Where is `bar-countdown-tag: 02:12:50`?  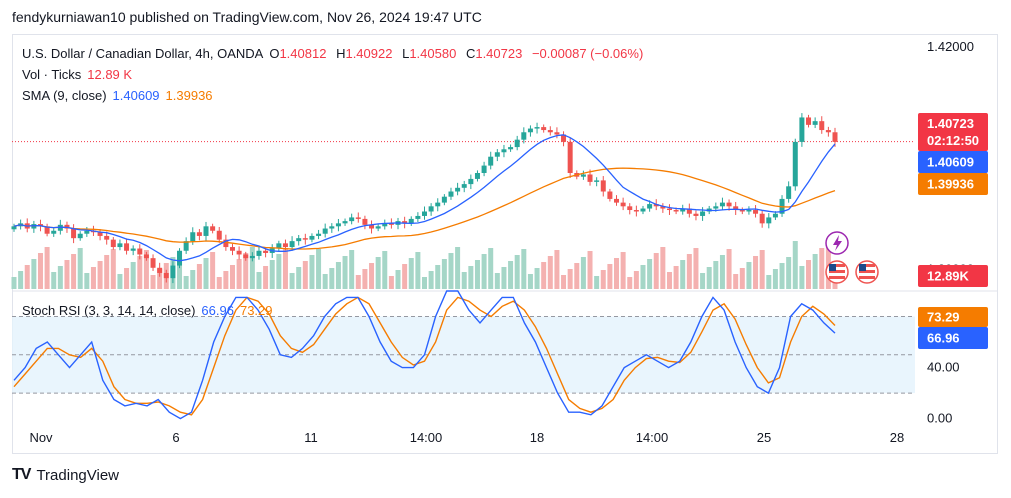 bar-countdown-tag: 02:12:50 is located at coordinates (953, 140).